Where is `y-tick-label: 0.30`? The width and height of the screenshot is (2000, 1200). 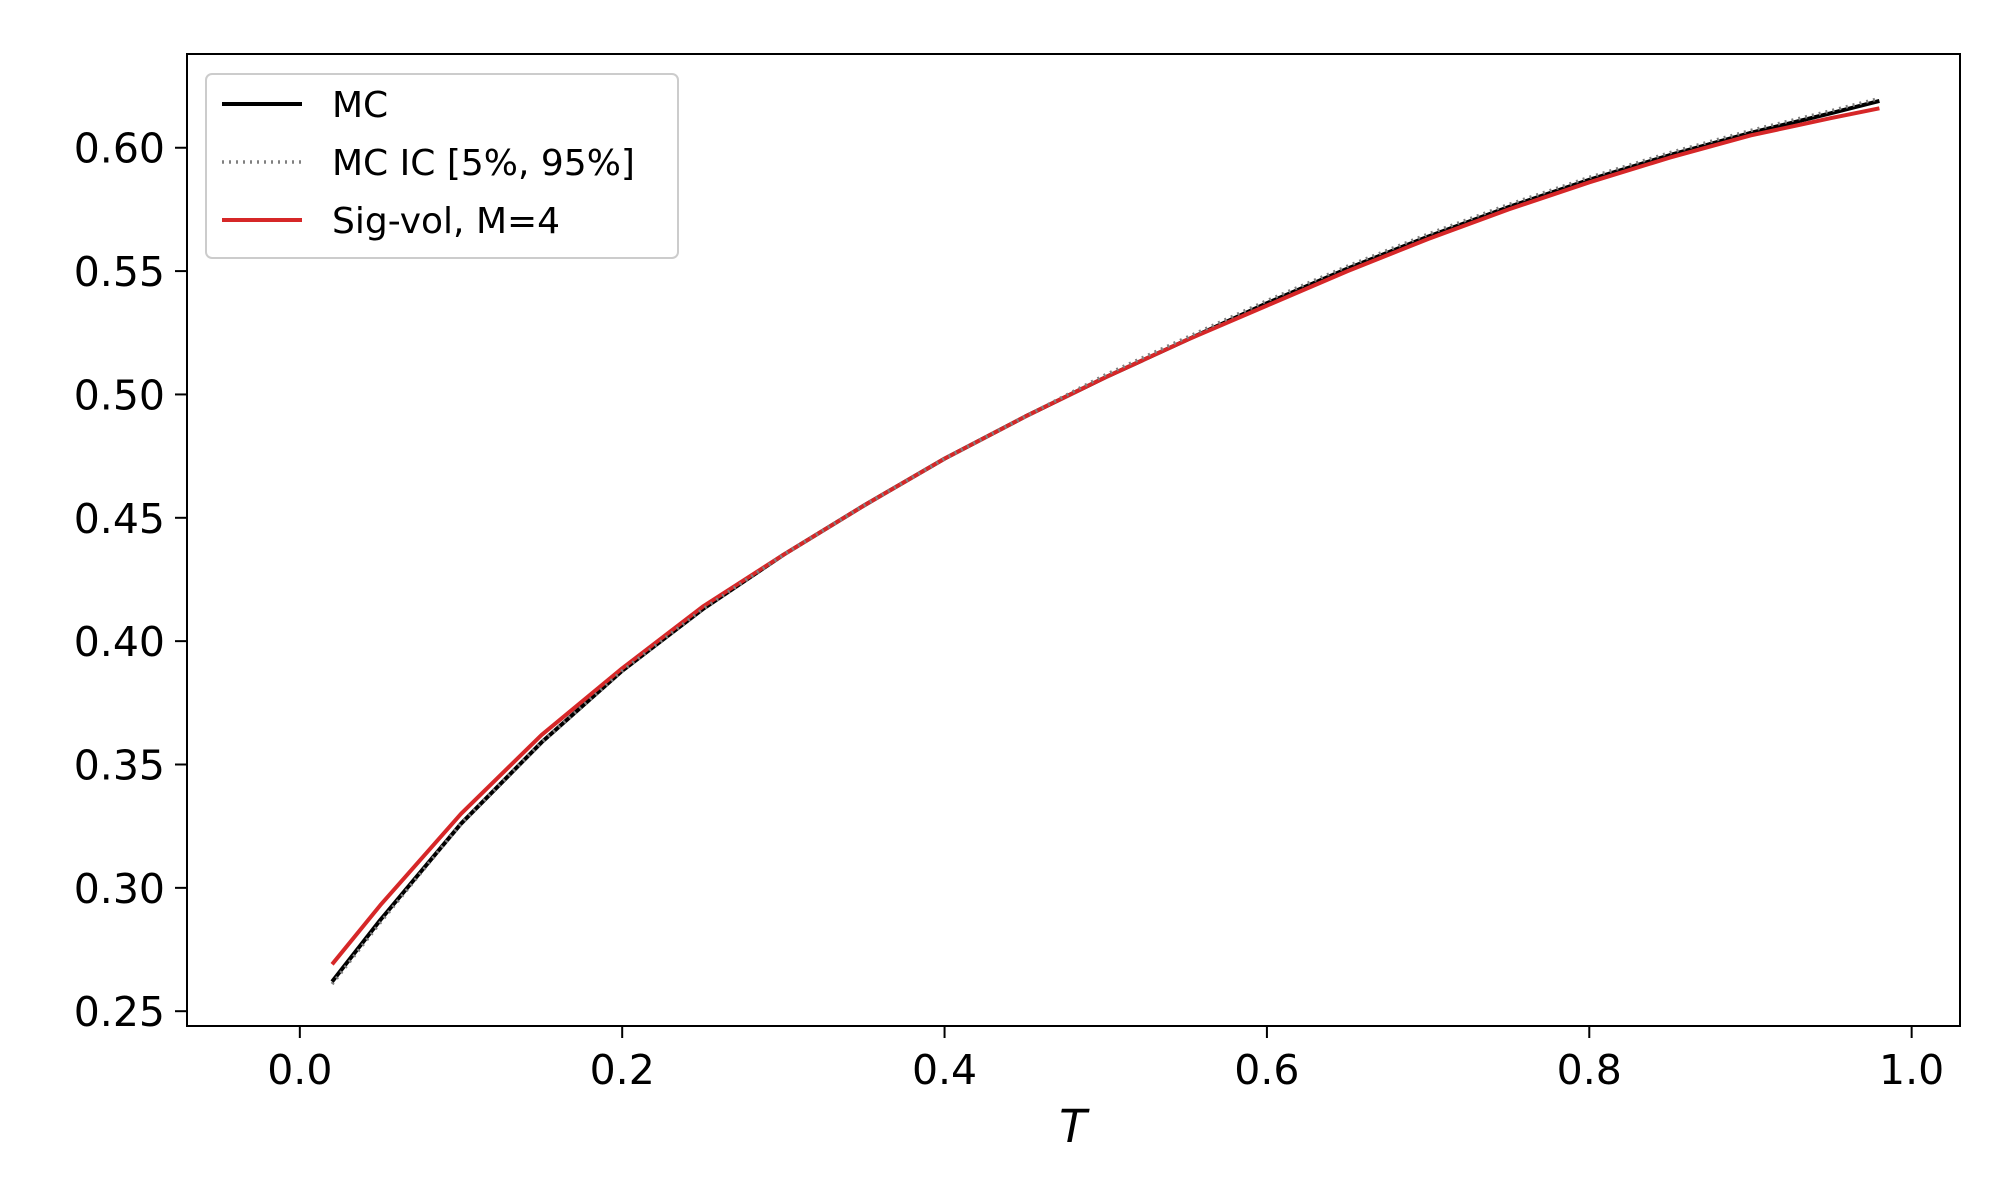 y-tick-label: 0.30 is located at coordinates (119, 889).